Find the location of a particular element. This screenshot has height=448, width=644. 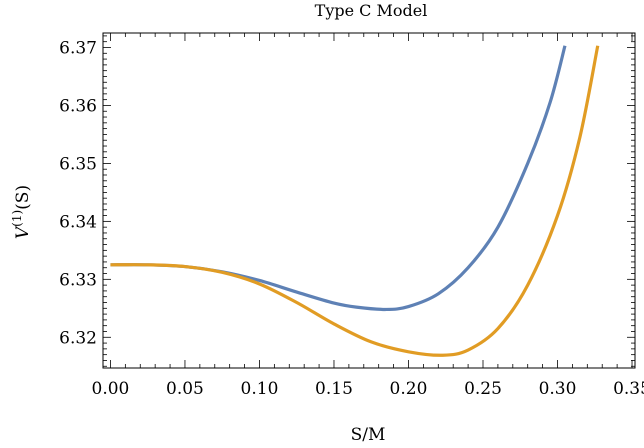

y-tick-label: 6.33 is located at coordinates (78, 280).